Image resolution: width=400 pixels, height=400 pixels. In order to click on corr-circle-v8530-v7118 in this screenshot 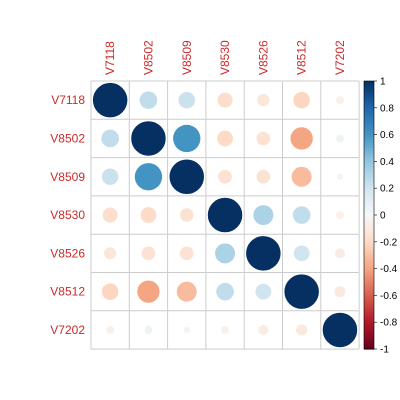, I will do `click(110, 215)`.